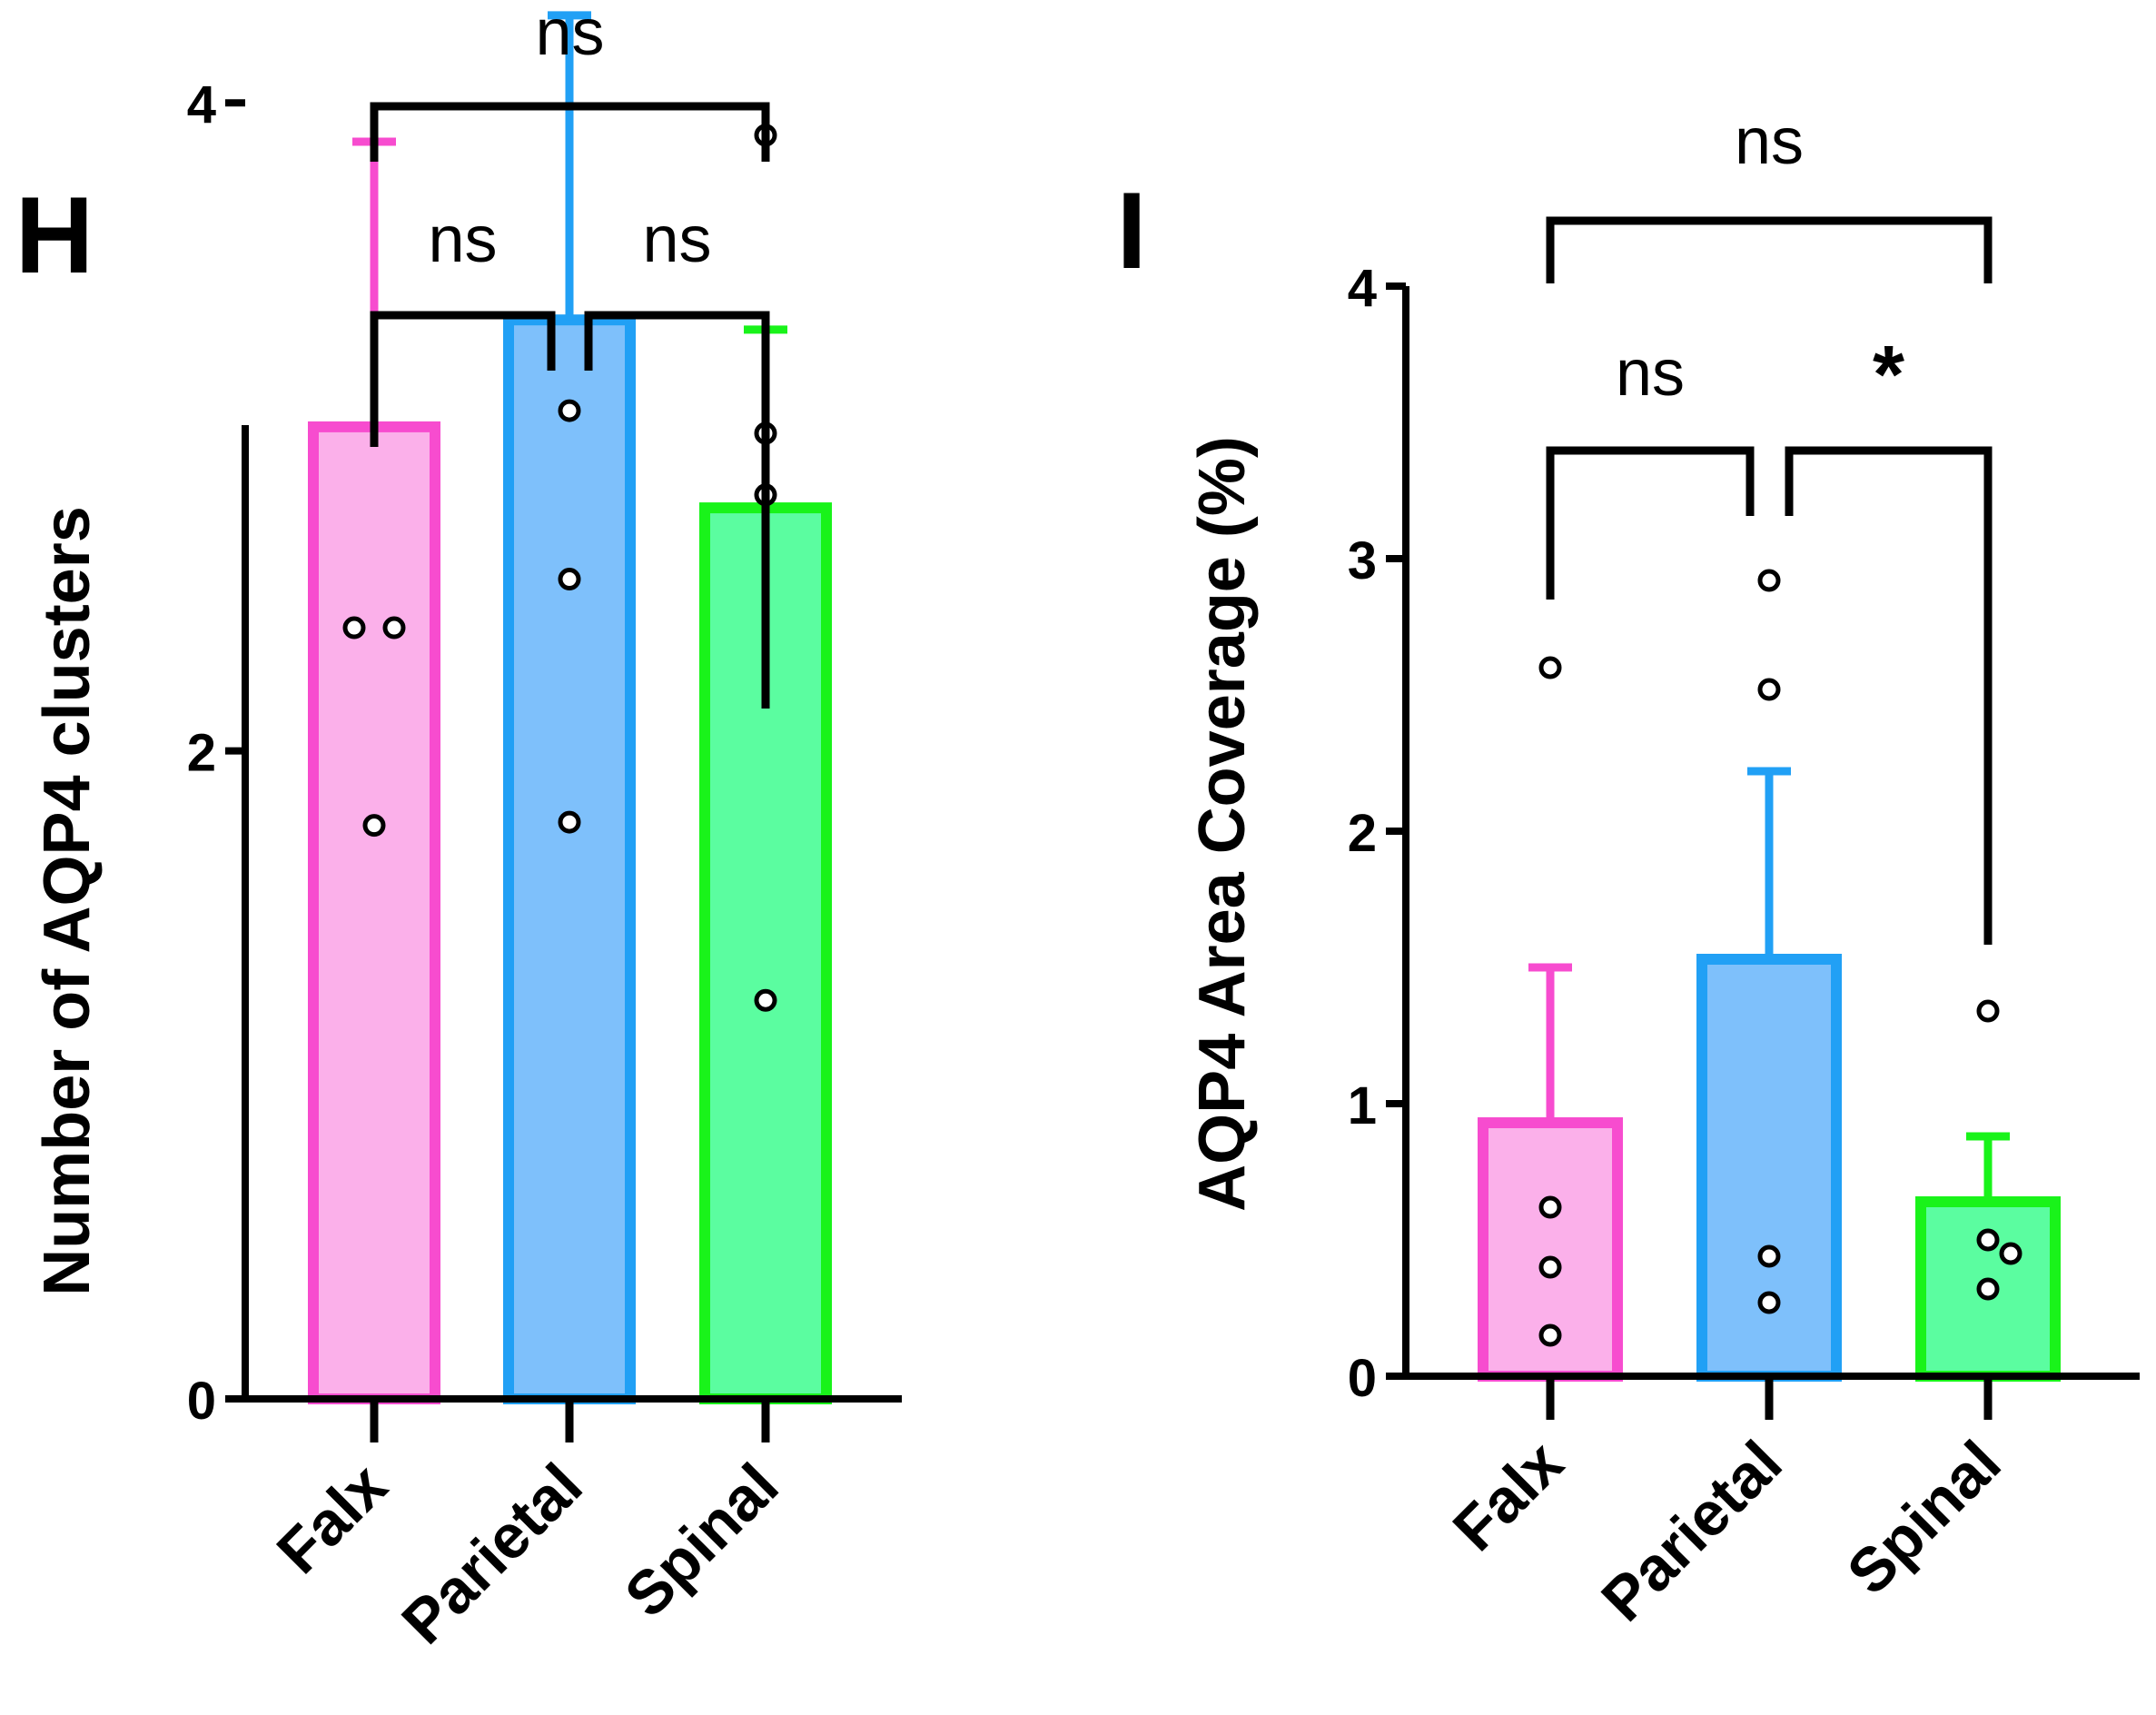 The image size is (2156, 1715). I want to click on panel-letter-i: I, so click(1131, 231).